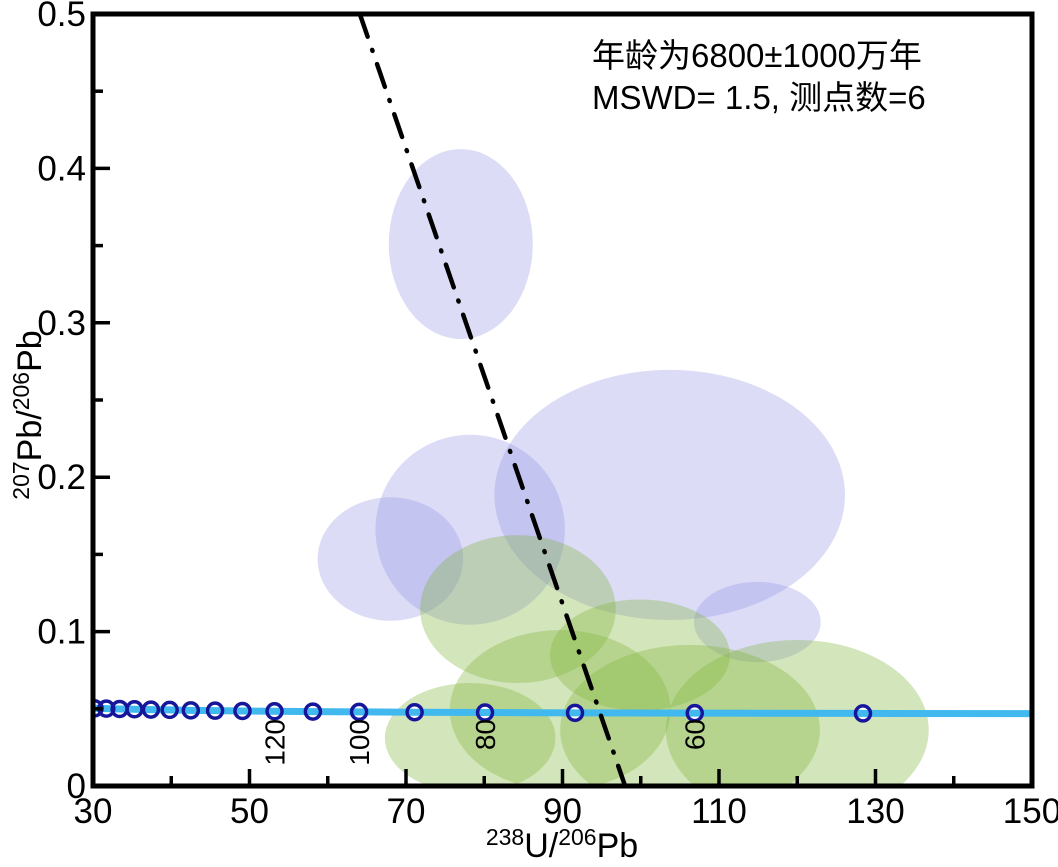 Image resolution: width=1058 pixels, height=867 pixels. I want to click on x-tick-label: 90, so click(562, 811).